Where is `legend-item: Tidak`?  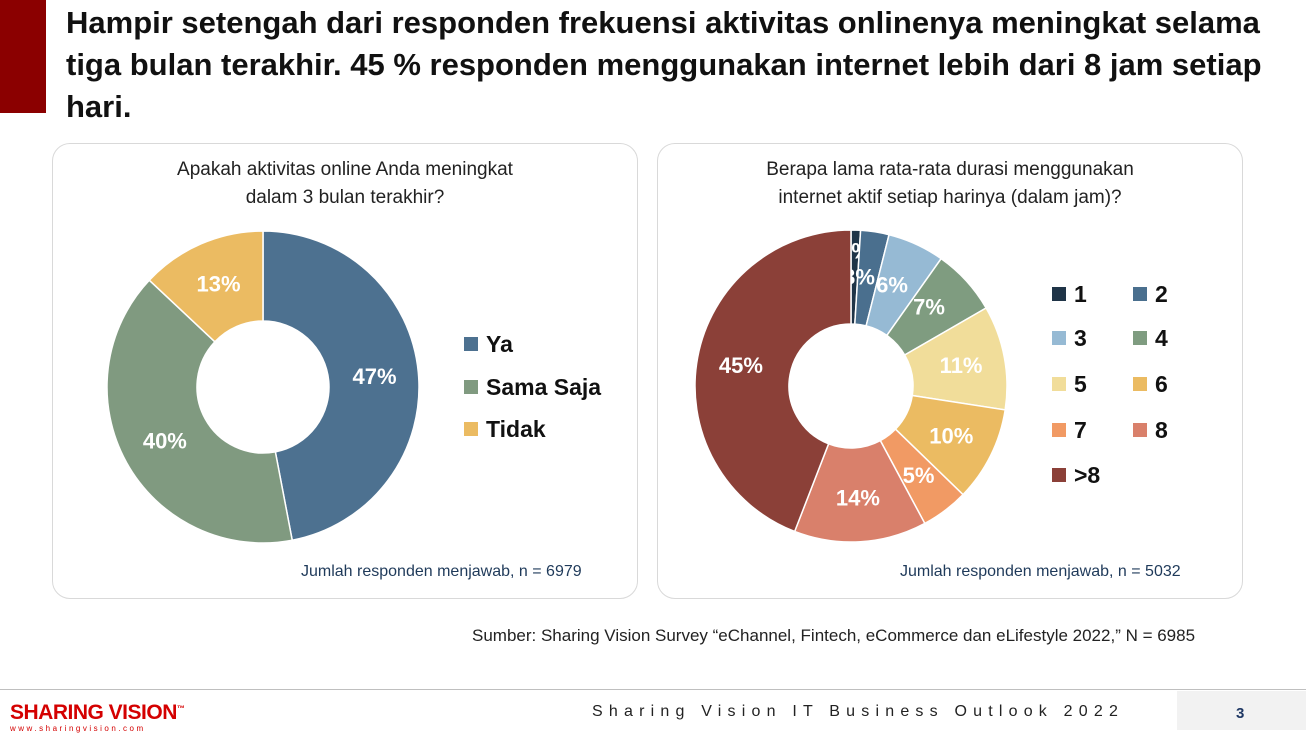
legend-item: Tidak is located at coordinates (505, 429).